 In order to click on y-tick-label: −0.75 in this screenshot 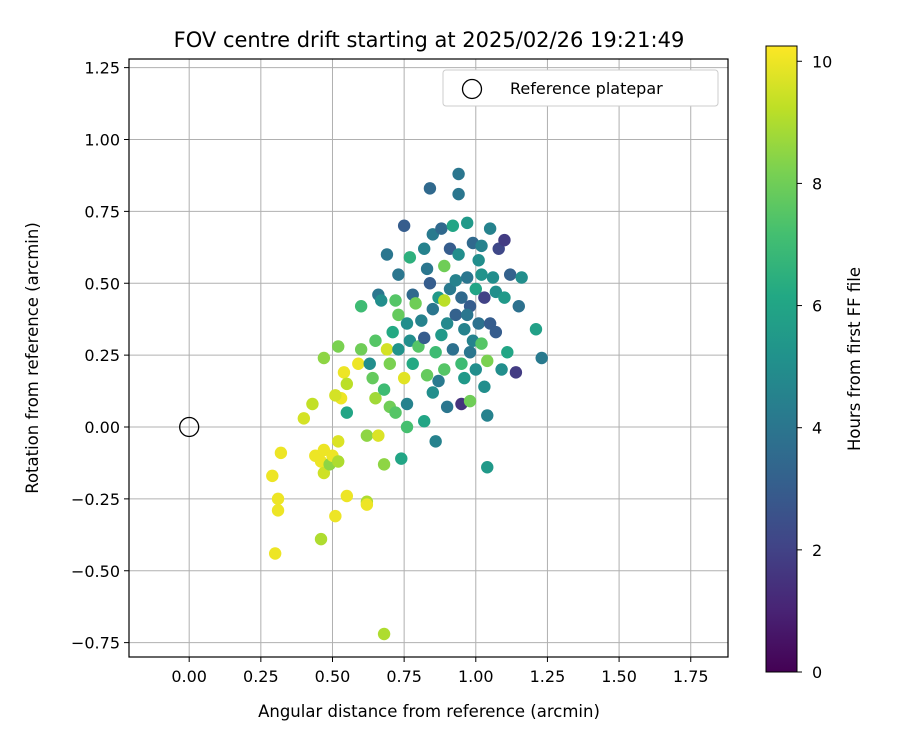, I will do `click(95, 643)`.